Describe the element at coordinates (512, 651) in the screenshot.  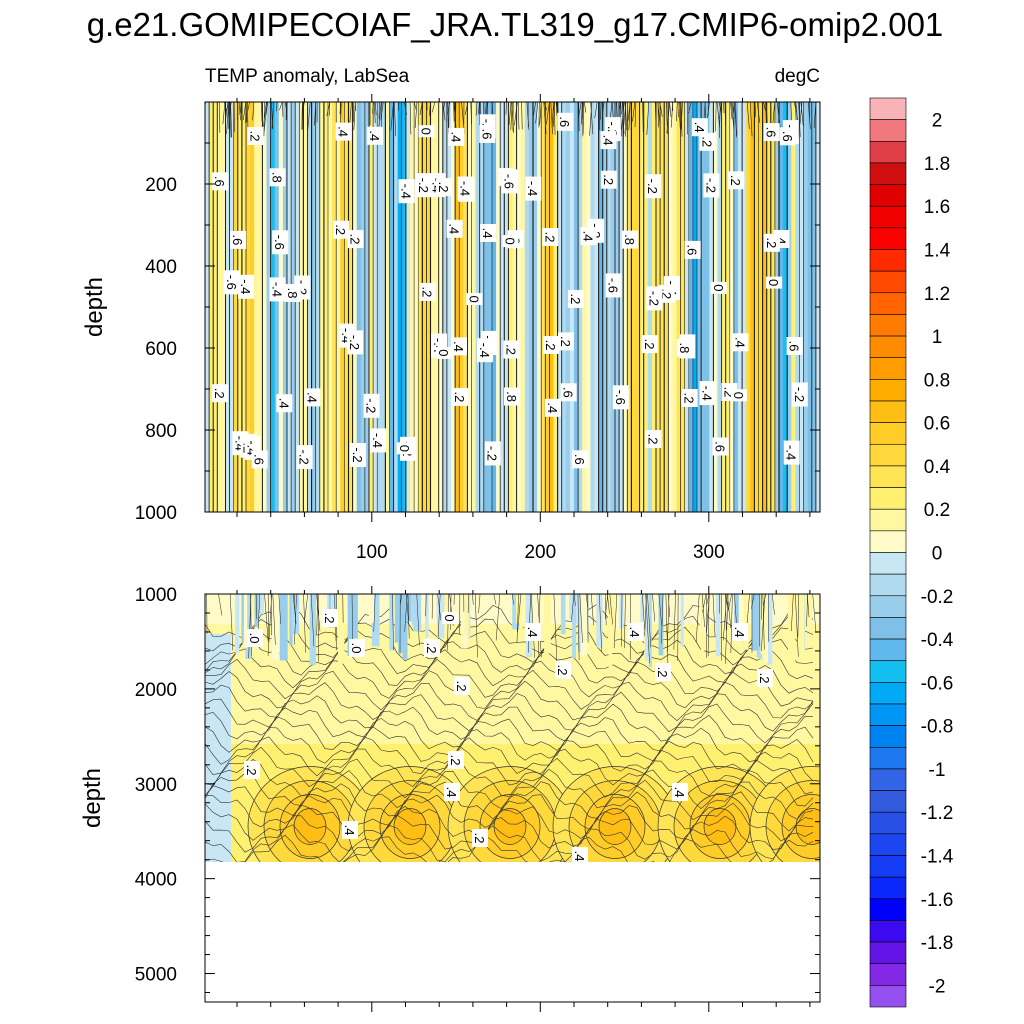
I see `lower-band` at that location.